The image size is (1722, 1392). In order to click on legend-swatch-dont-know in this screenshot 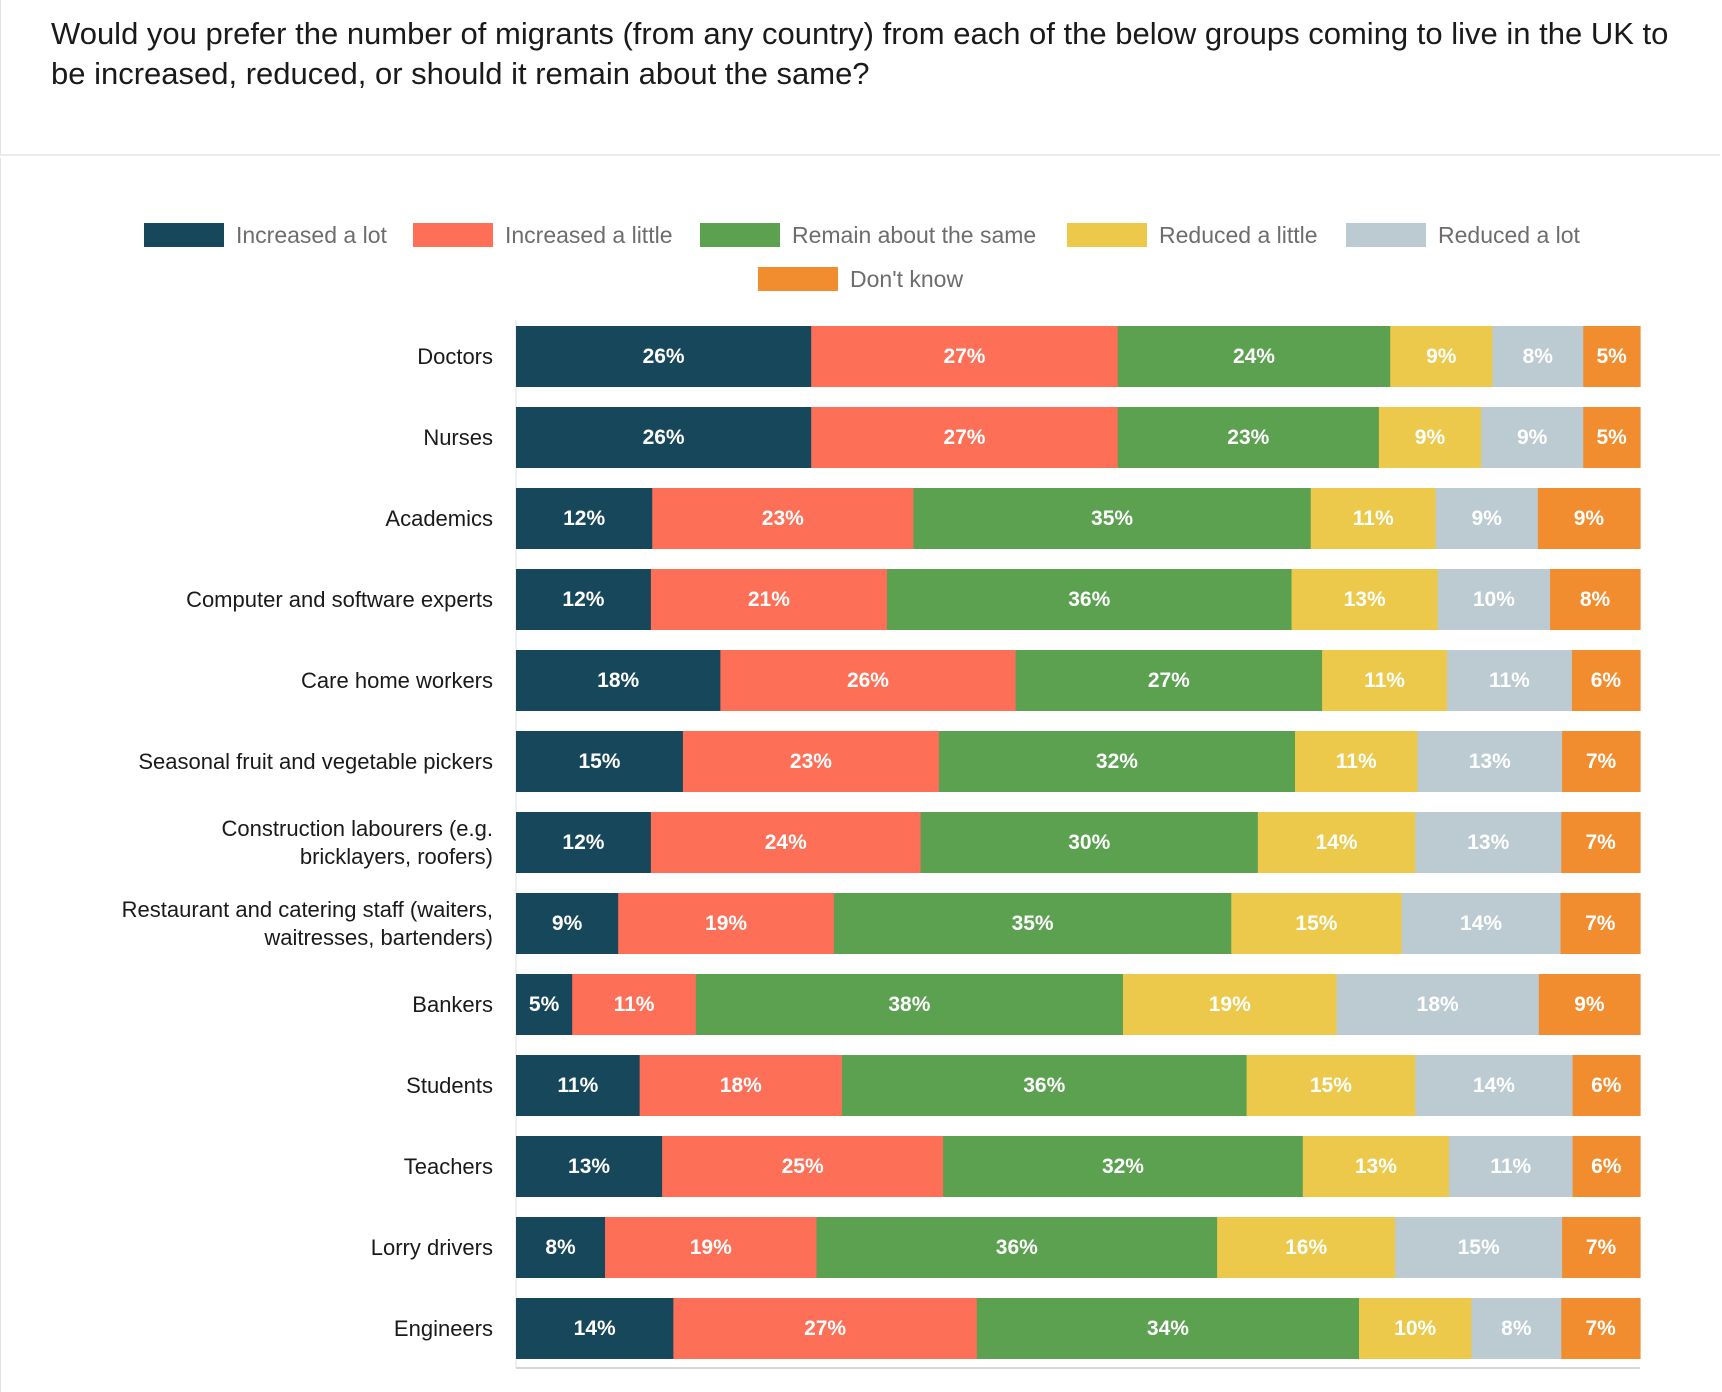, I will do `click(798, 279)`.